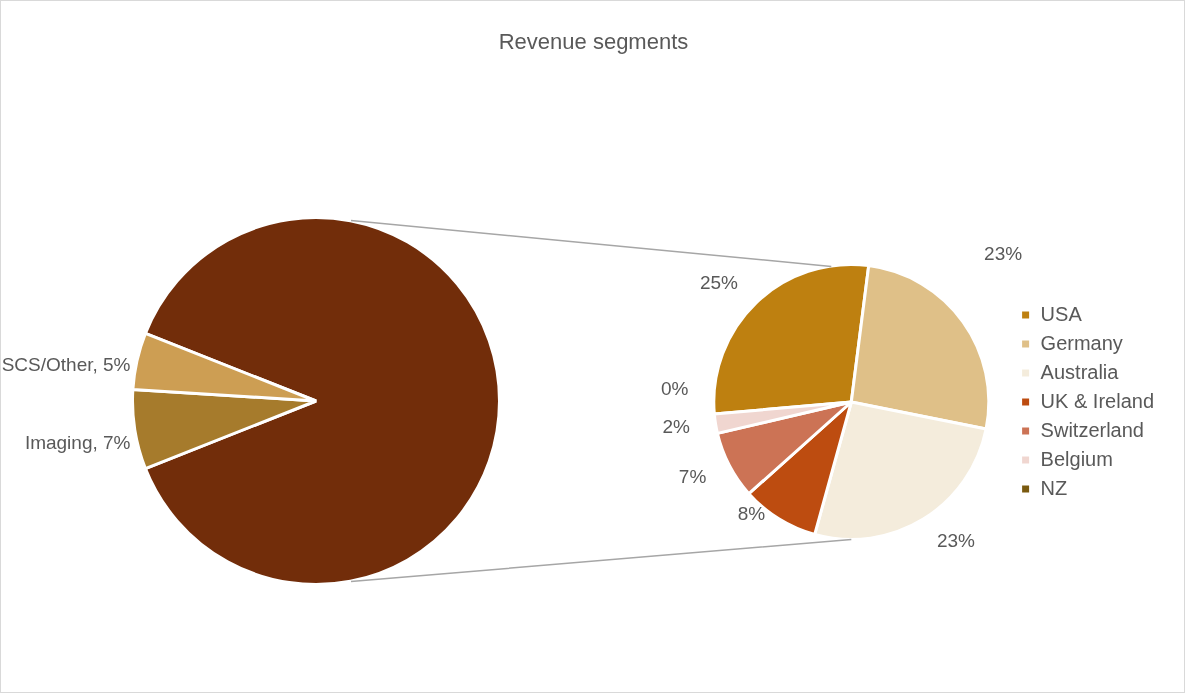 This screenshot has height=693, width=1185. What do you see at coordinates (1092, 429) in the screenshot?
I see `legend-label: Switzerland` at bounding box center [1092, 429].